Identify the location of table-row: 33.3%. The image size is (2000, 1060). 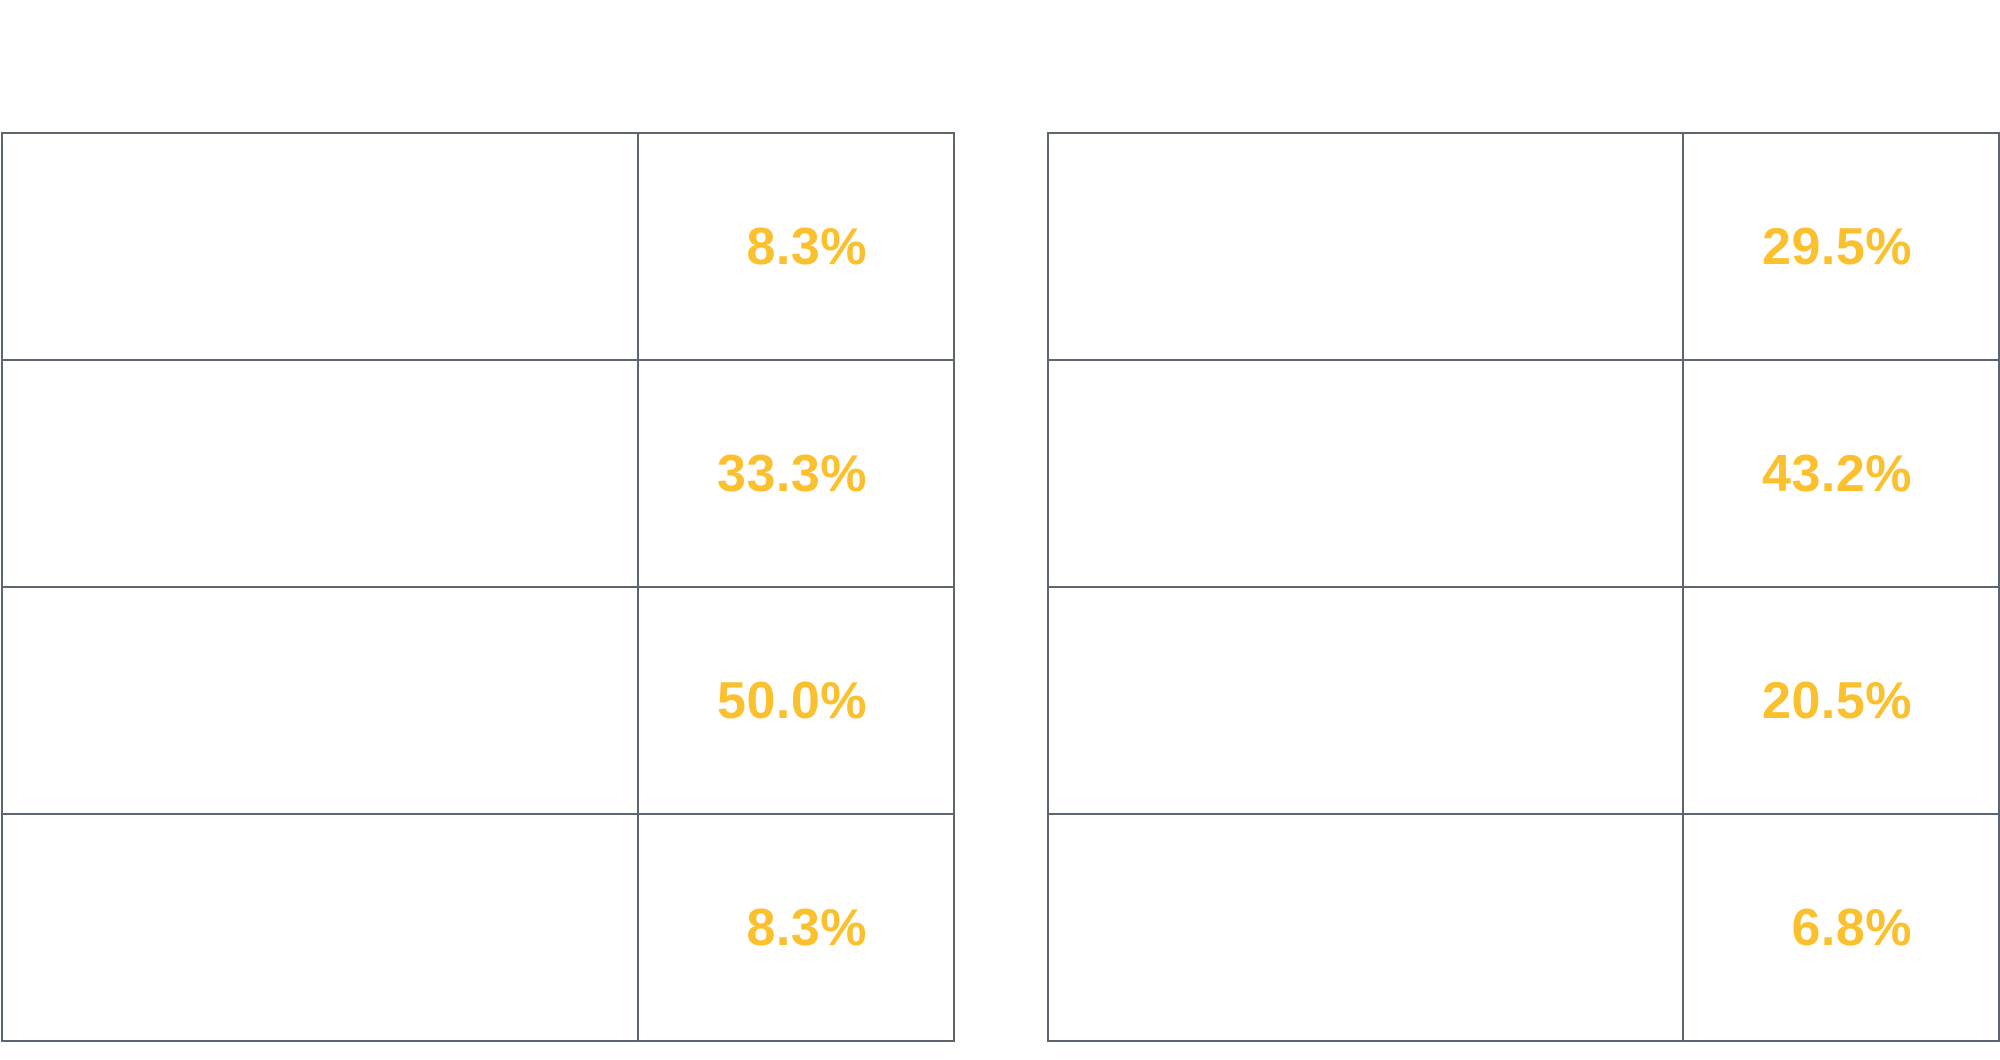
(478, 473).